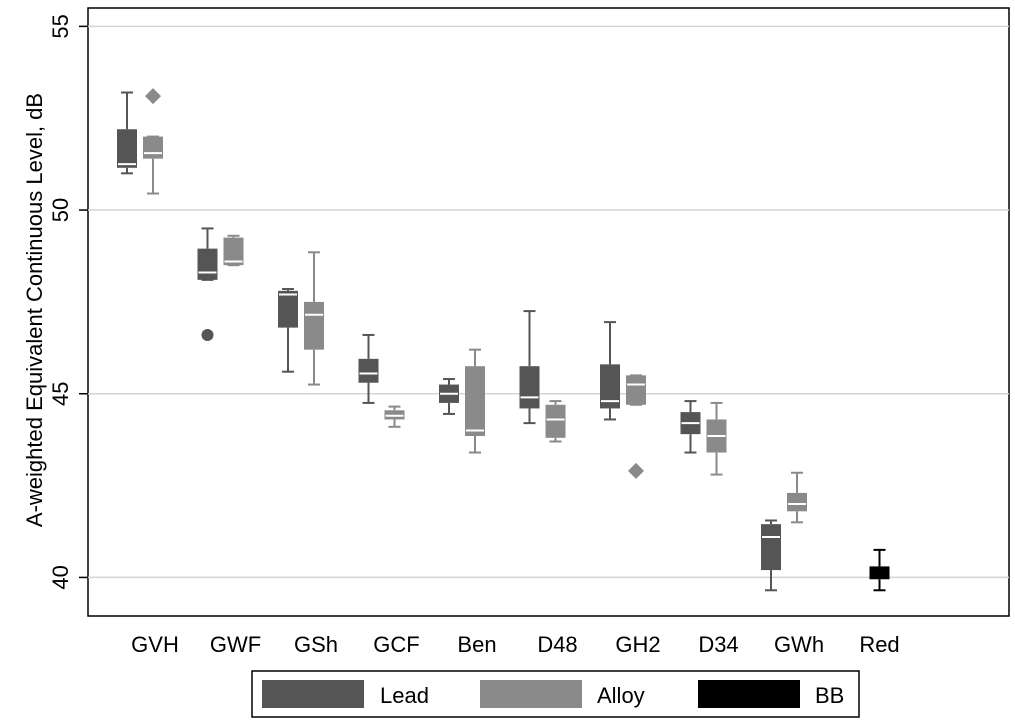 This screenshot has width=1015, height=720. Describe the element at coordinates (396, 644) in the screenshot. I see `x-tick-label: GCF` at that location.